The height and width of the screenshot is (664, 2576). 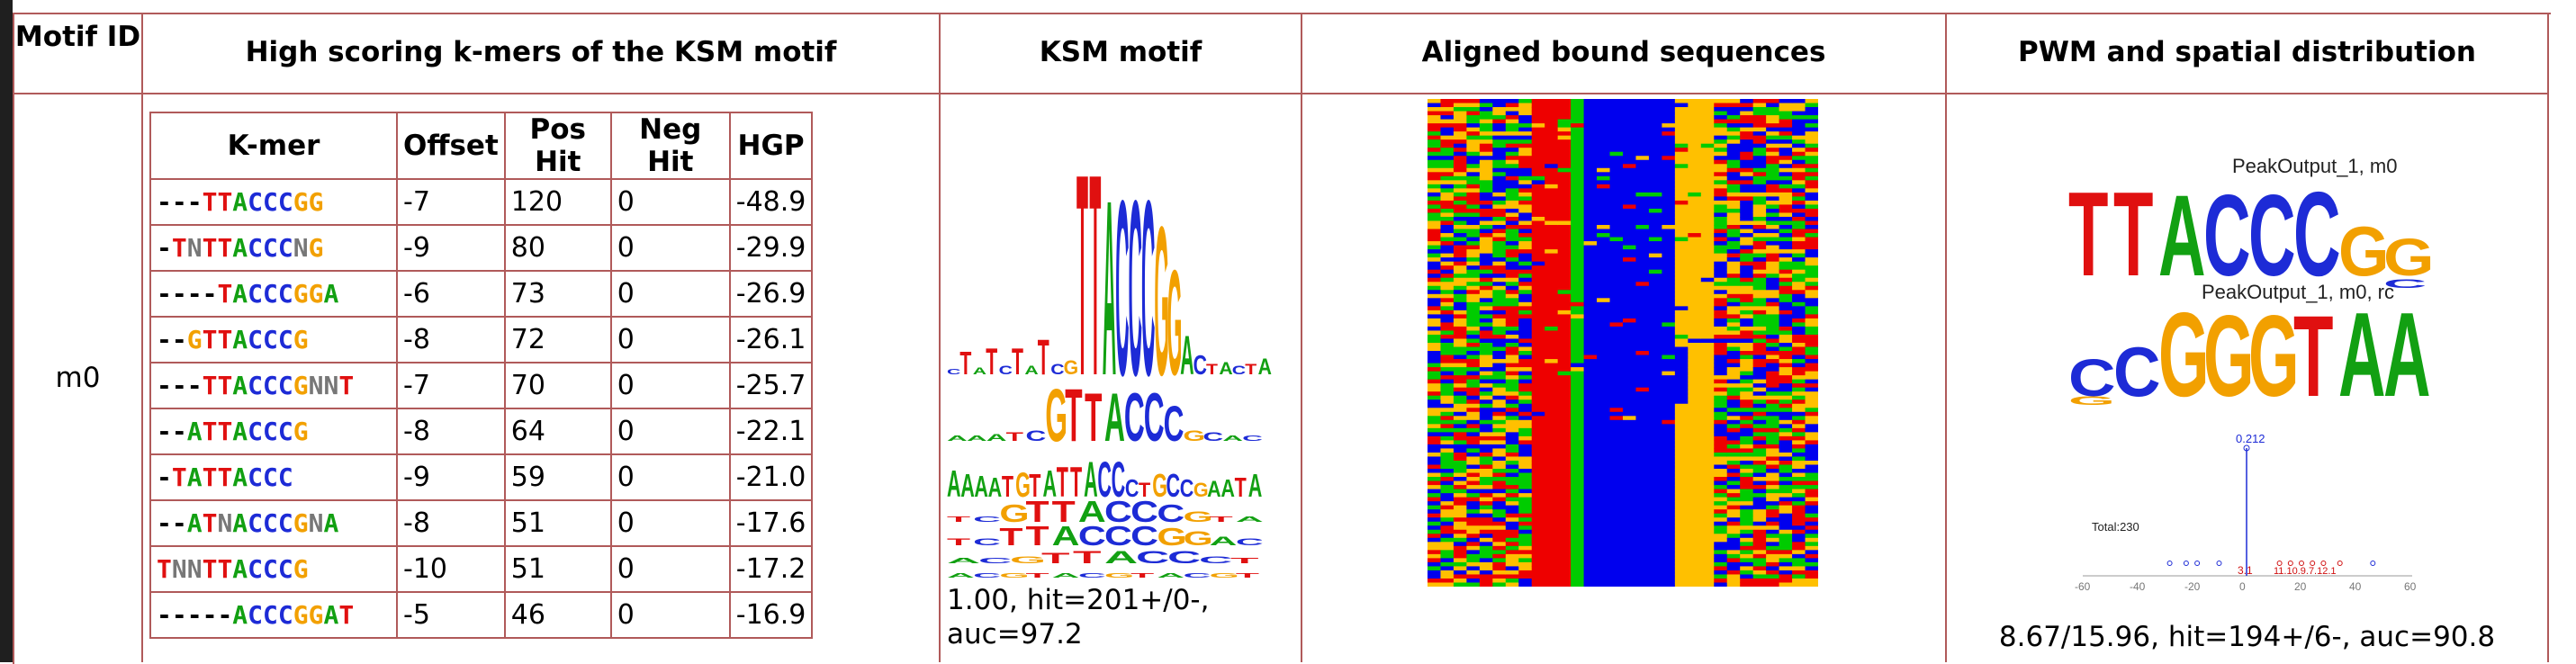 What do you see at coordinates (2219, 564) in the screenshot?
I see `distribution-point` at bounding box center [2219, 564].